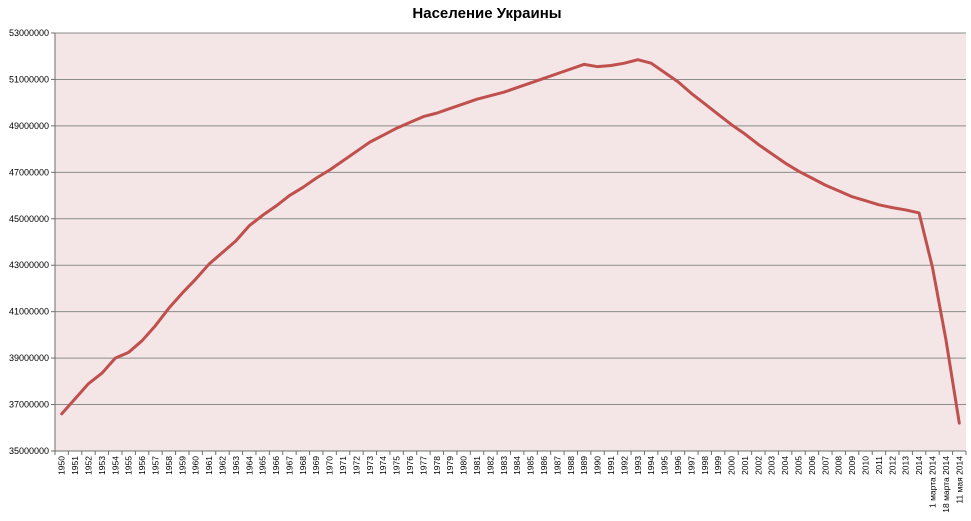 The height and width of the screenshot is (521, 971). What do you see at coordinates (464, 465) in the screenshot?
I see `x-tick-label: 1980` at bounding box center [464, 465].